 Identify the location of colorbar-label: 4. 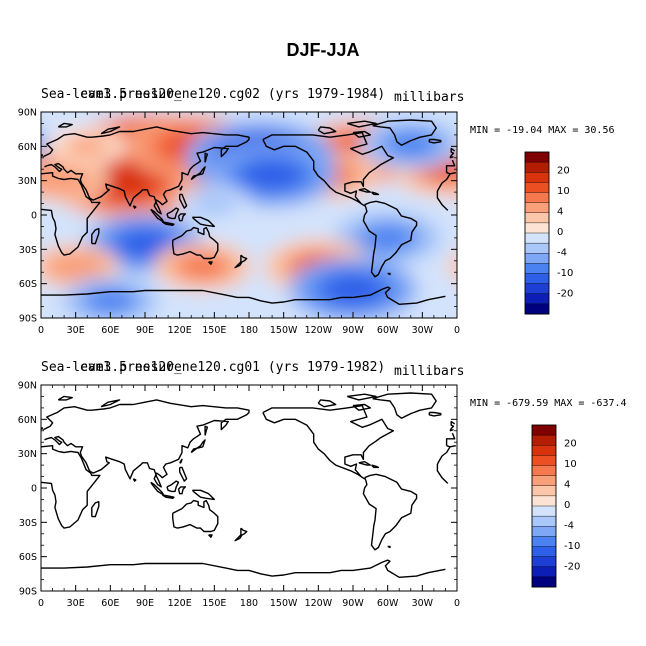
(567, 485).